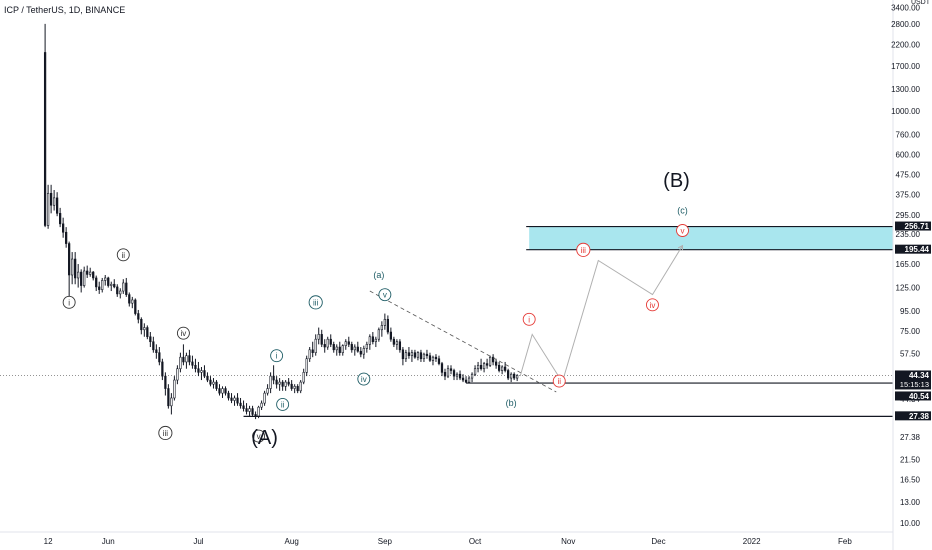  I want to click on current-price-label-text: 44.34, so click(919, 375).